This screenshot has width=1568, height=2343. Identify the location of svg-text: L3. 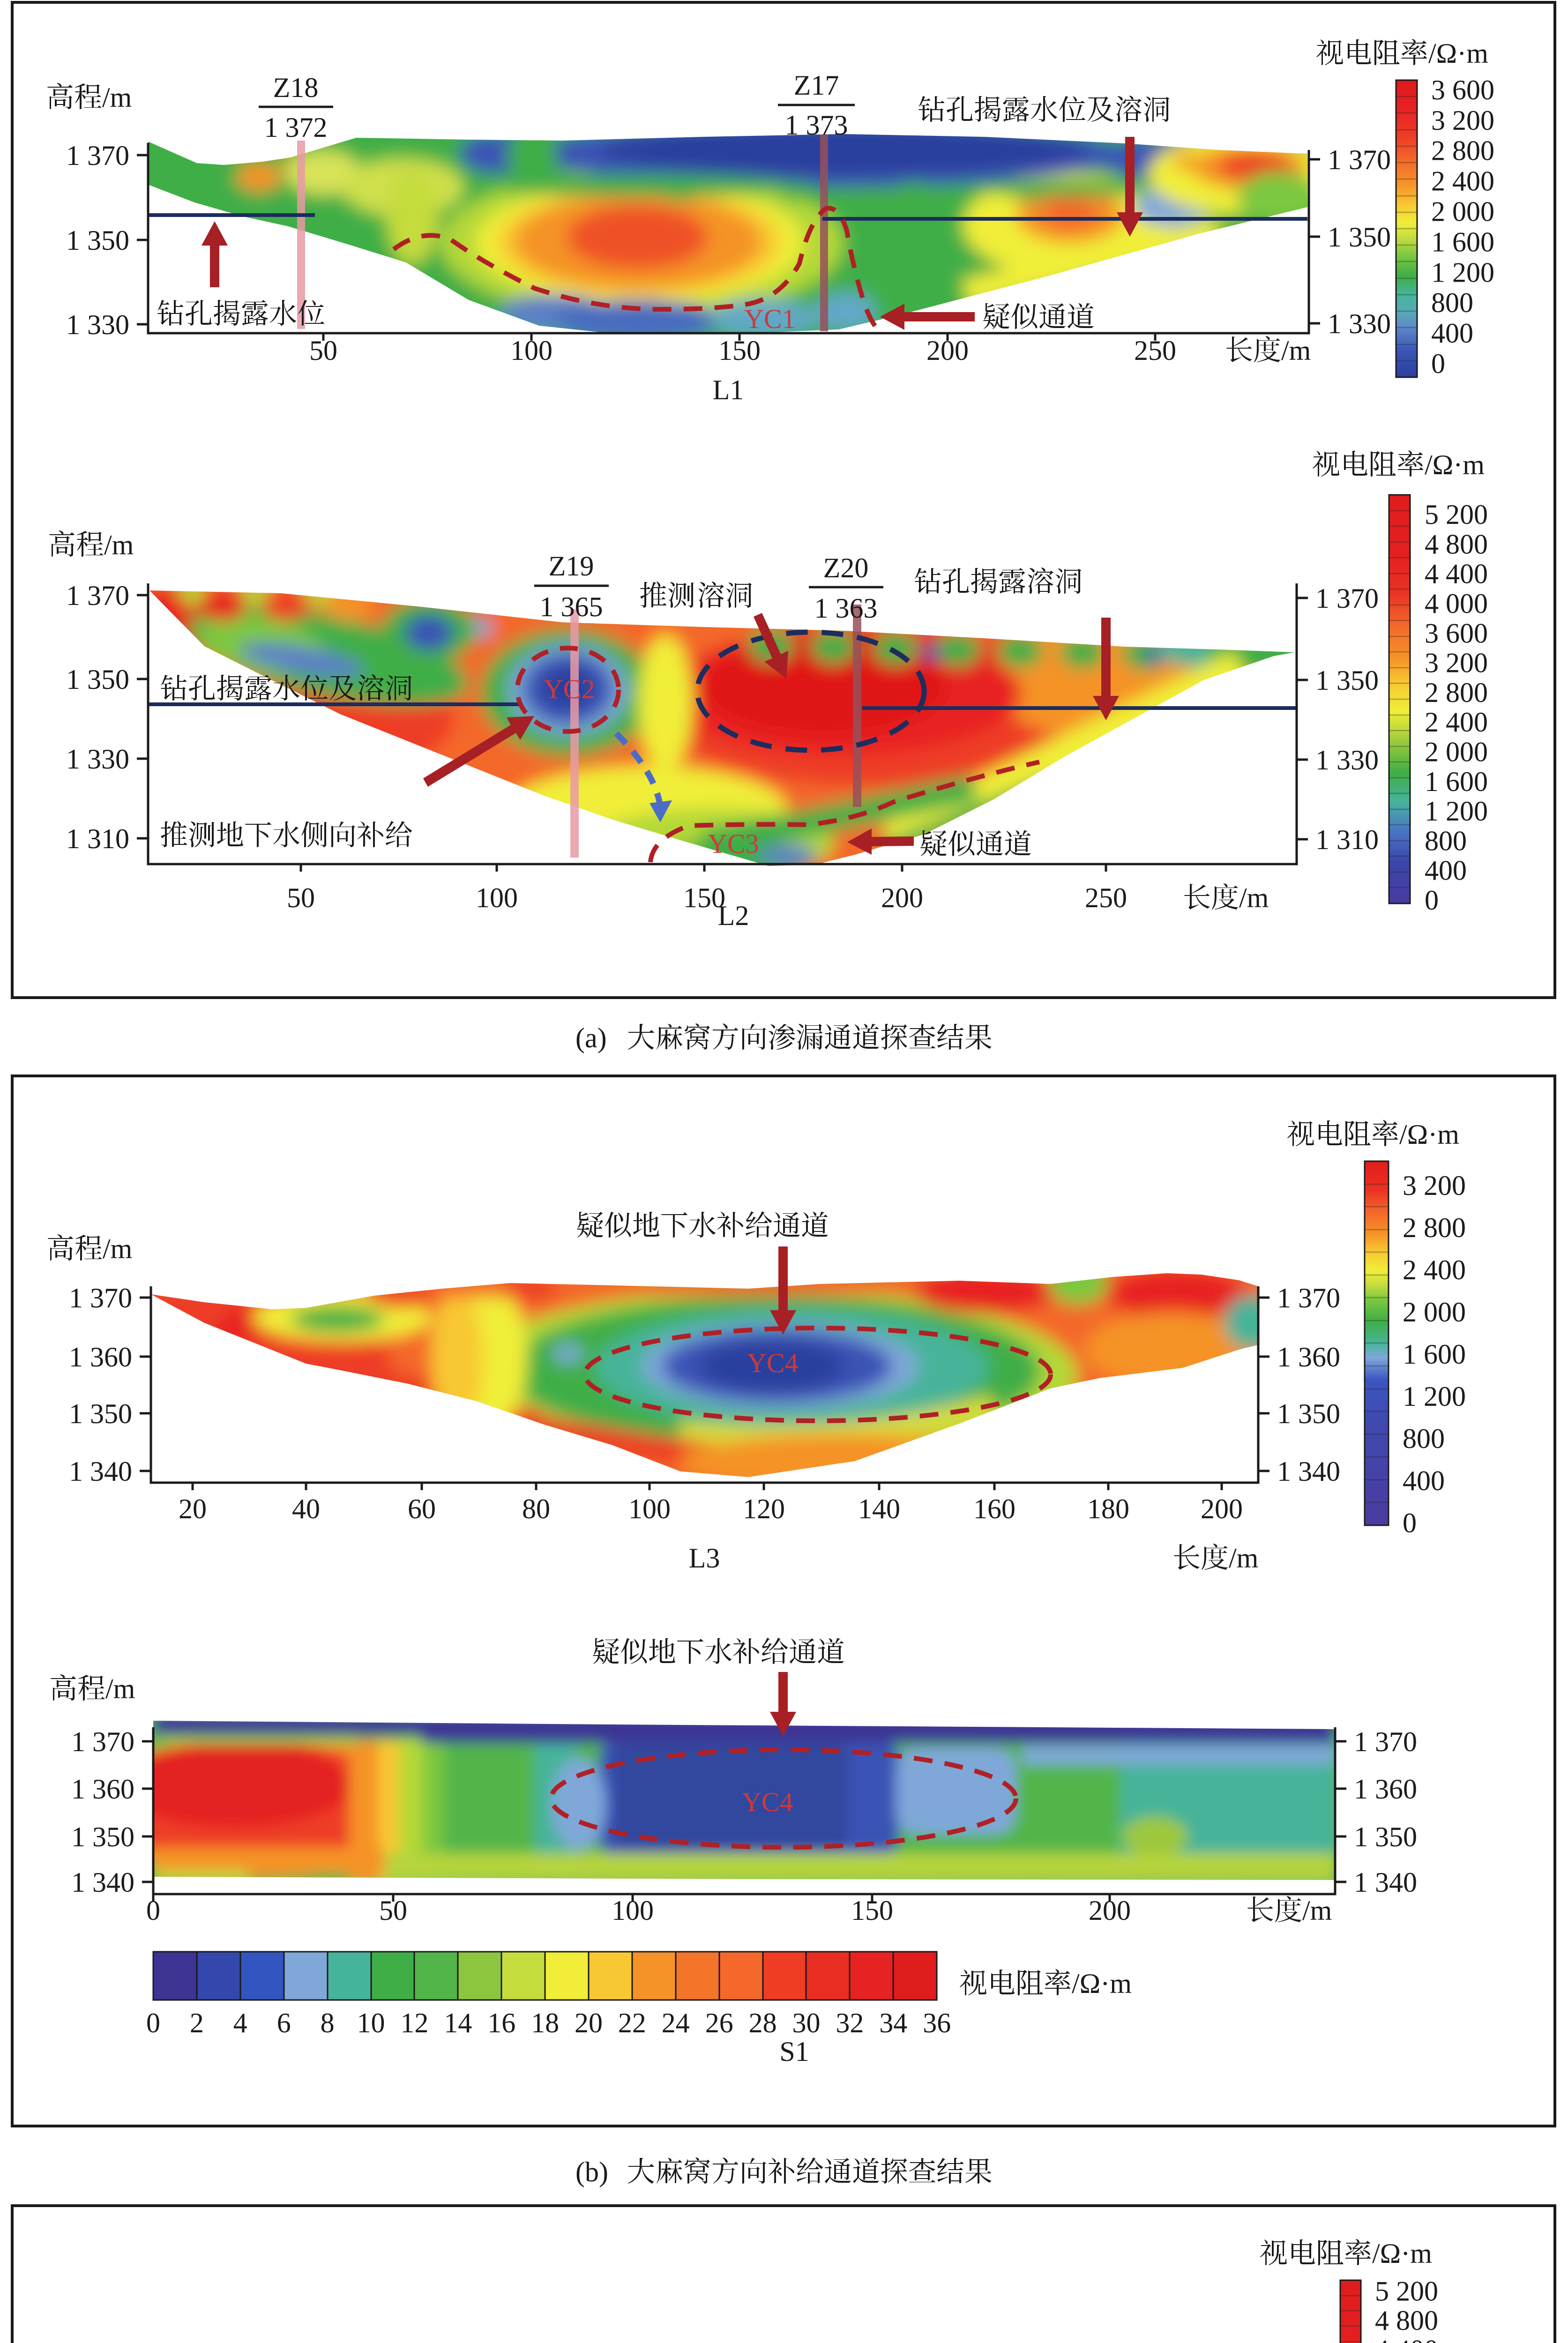
(704, 1558).